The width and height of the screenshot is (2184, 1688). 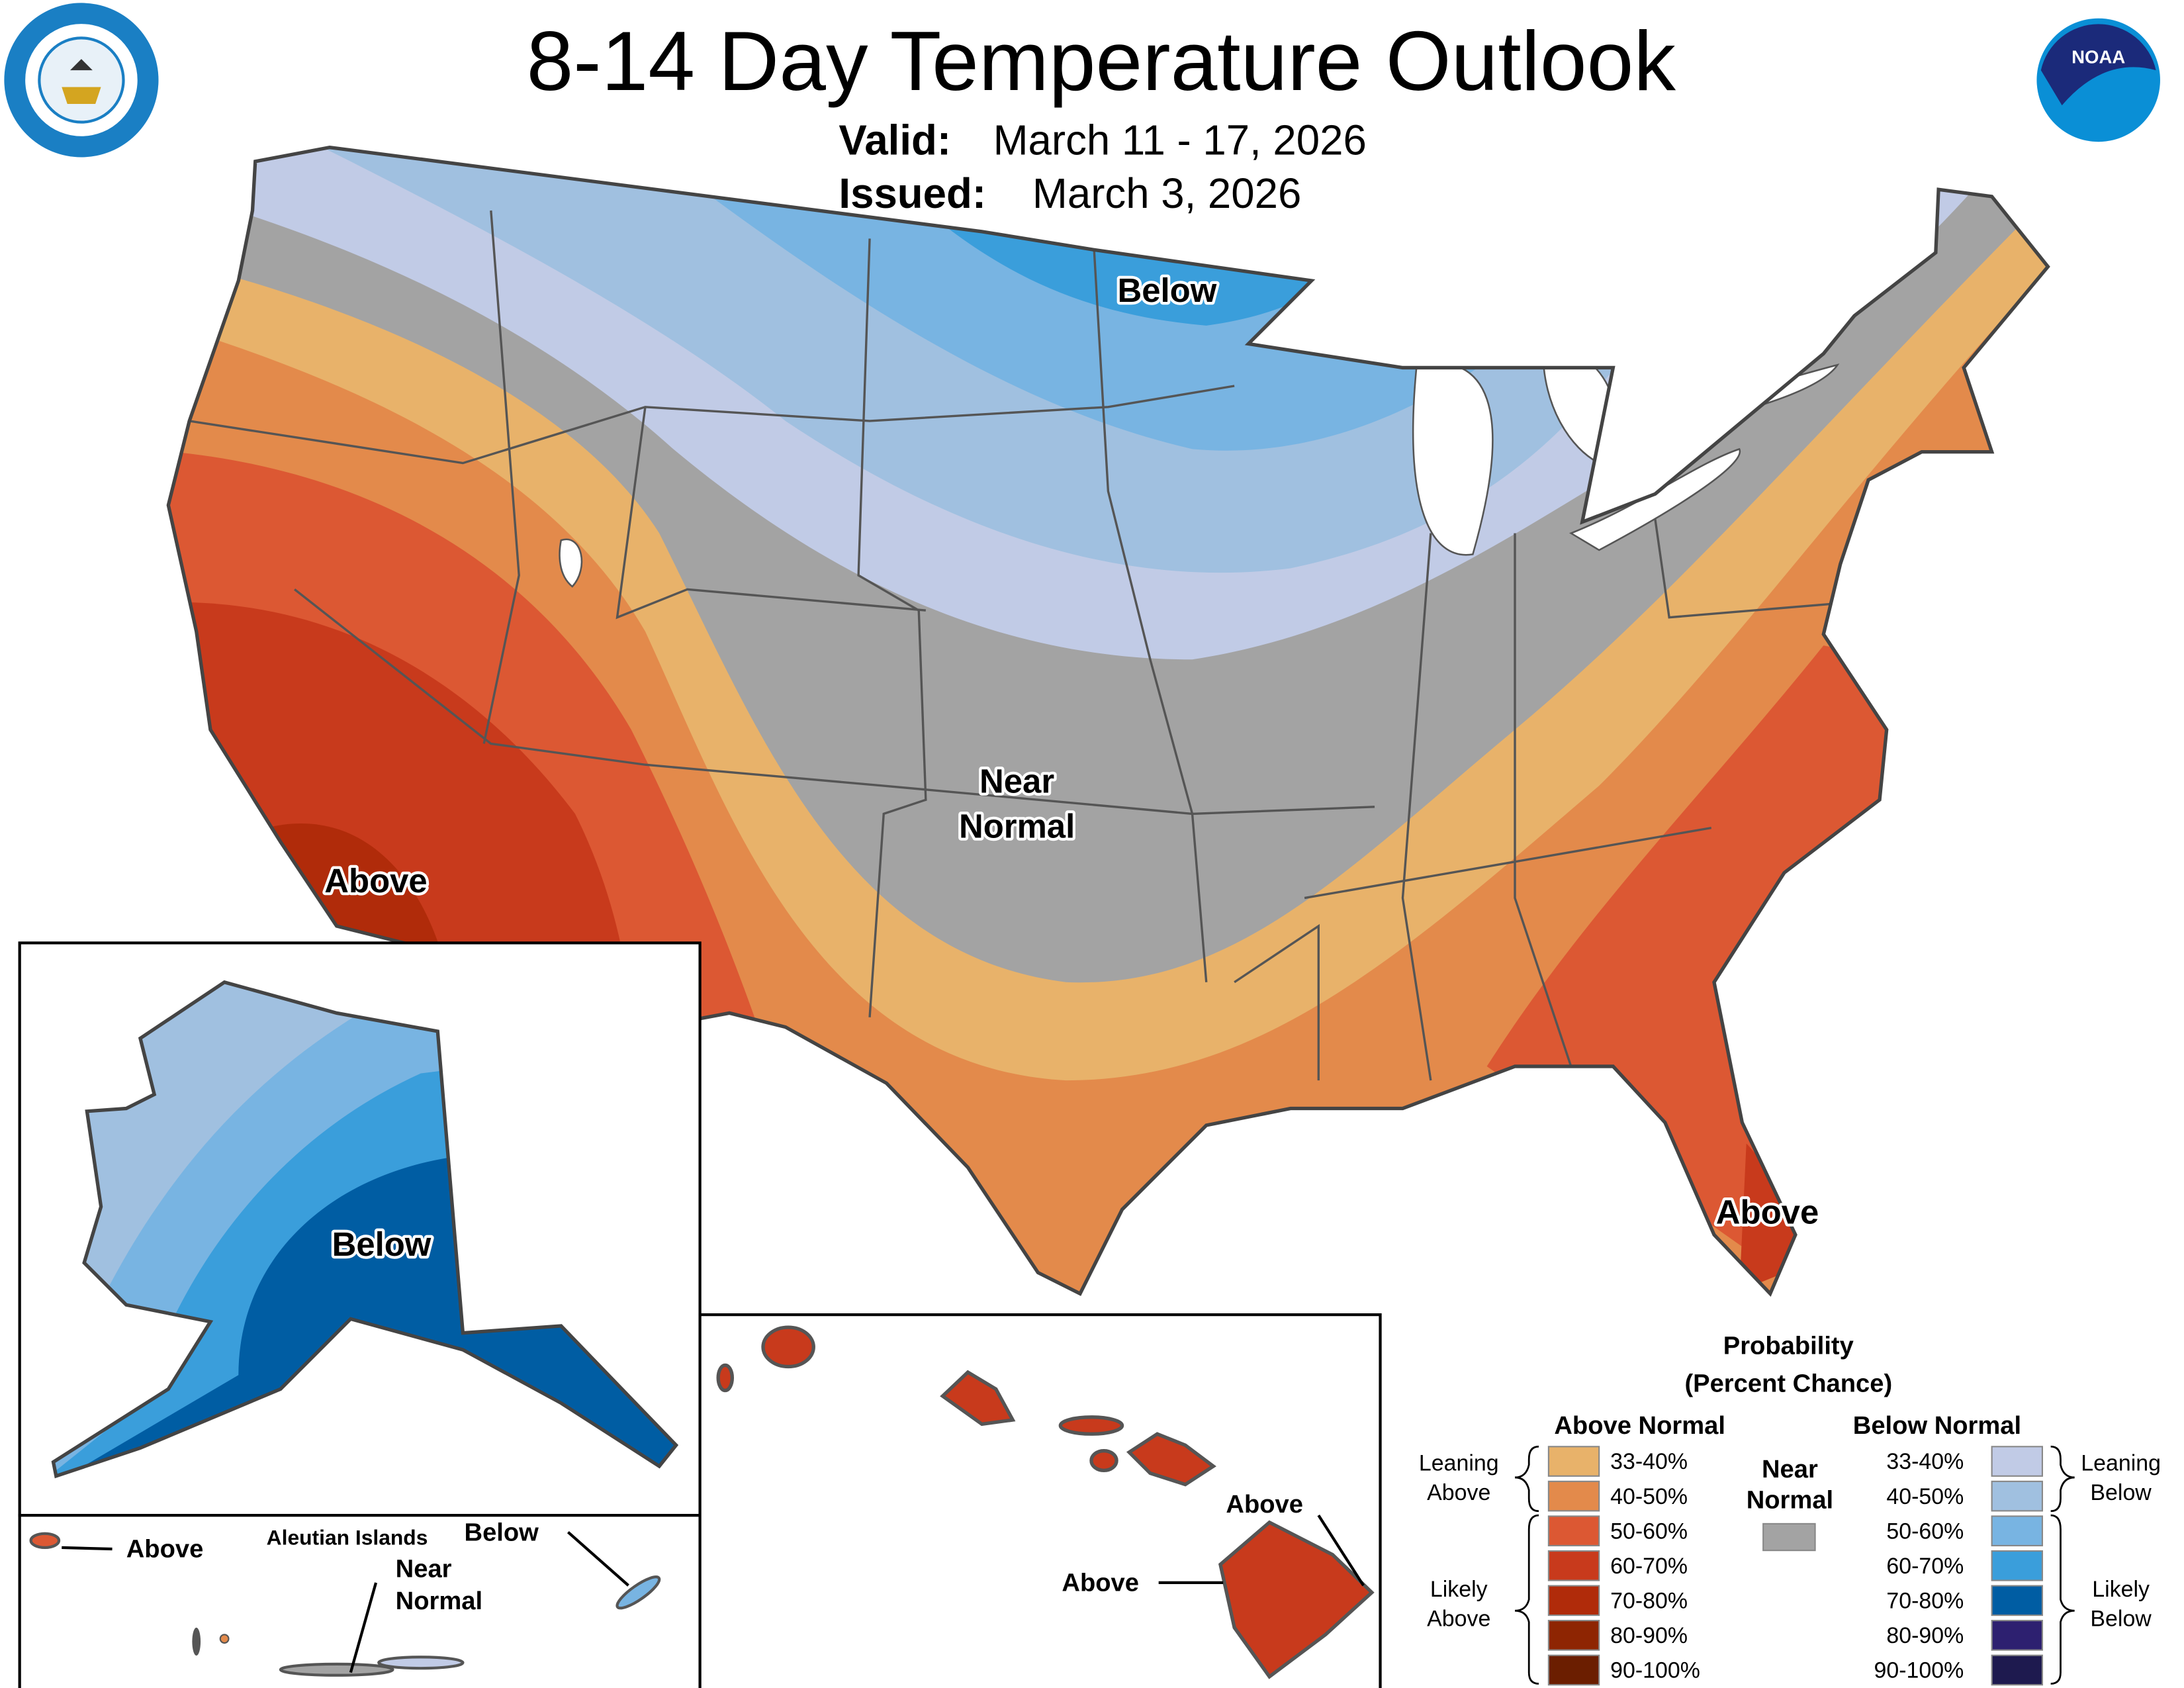 I want to click on label-aleutian-title: Aleutian Islands, so click(x=348, y=1538).